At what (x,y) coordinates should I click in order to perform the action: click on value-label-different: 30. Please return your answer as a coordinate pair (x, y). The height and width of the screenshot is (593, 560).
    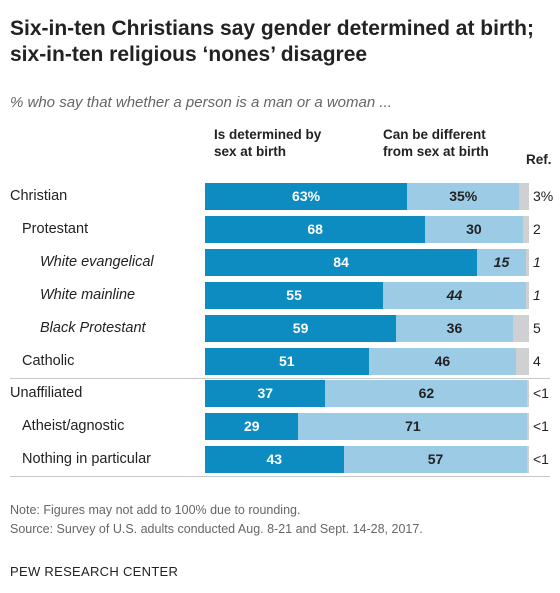
    Looking at the image, I should click on (474, 229).